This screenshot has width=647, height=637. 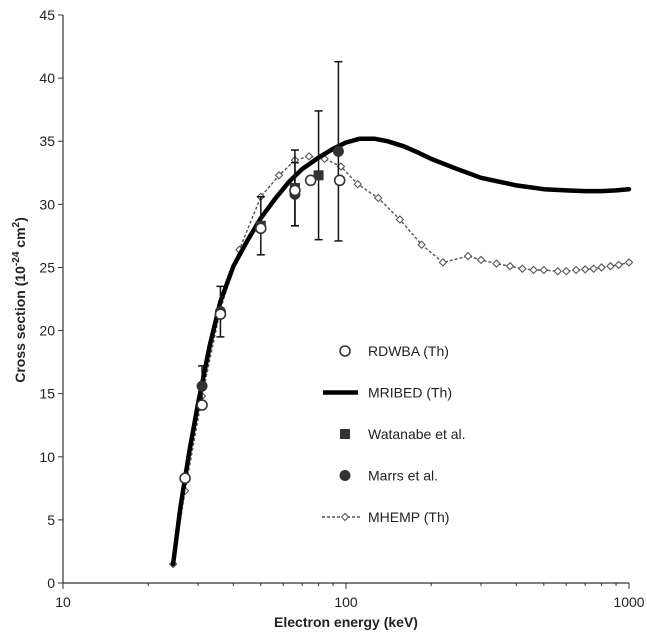 I want to click on legend-label: RDWBA (Th), so click(x=408, y=351).